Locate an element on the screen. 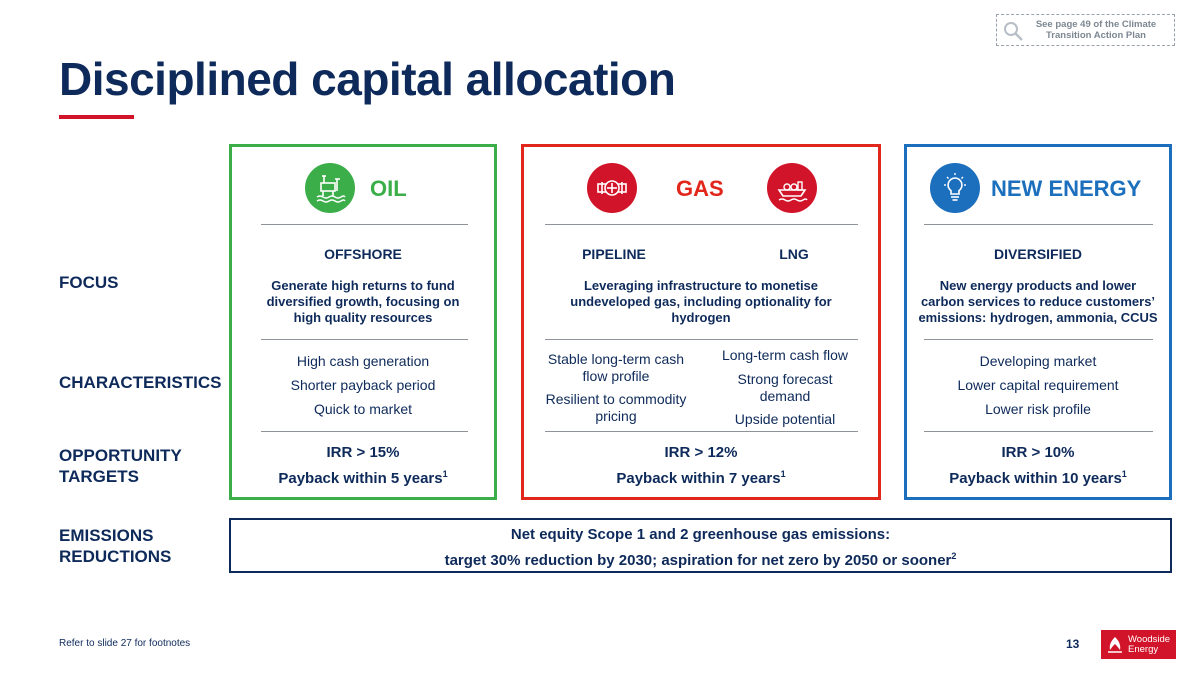 Image resolution: width=1200 pixels, height=675 pixels. new-energy-payback-target: Payback within 10 years1 is located at coordinates (1038, 478).